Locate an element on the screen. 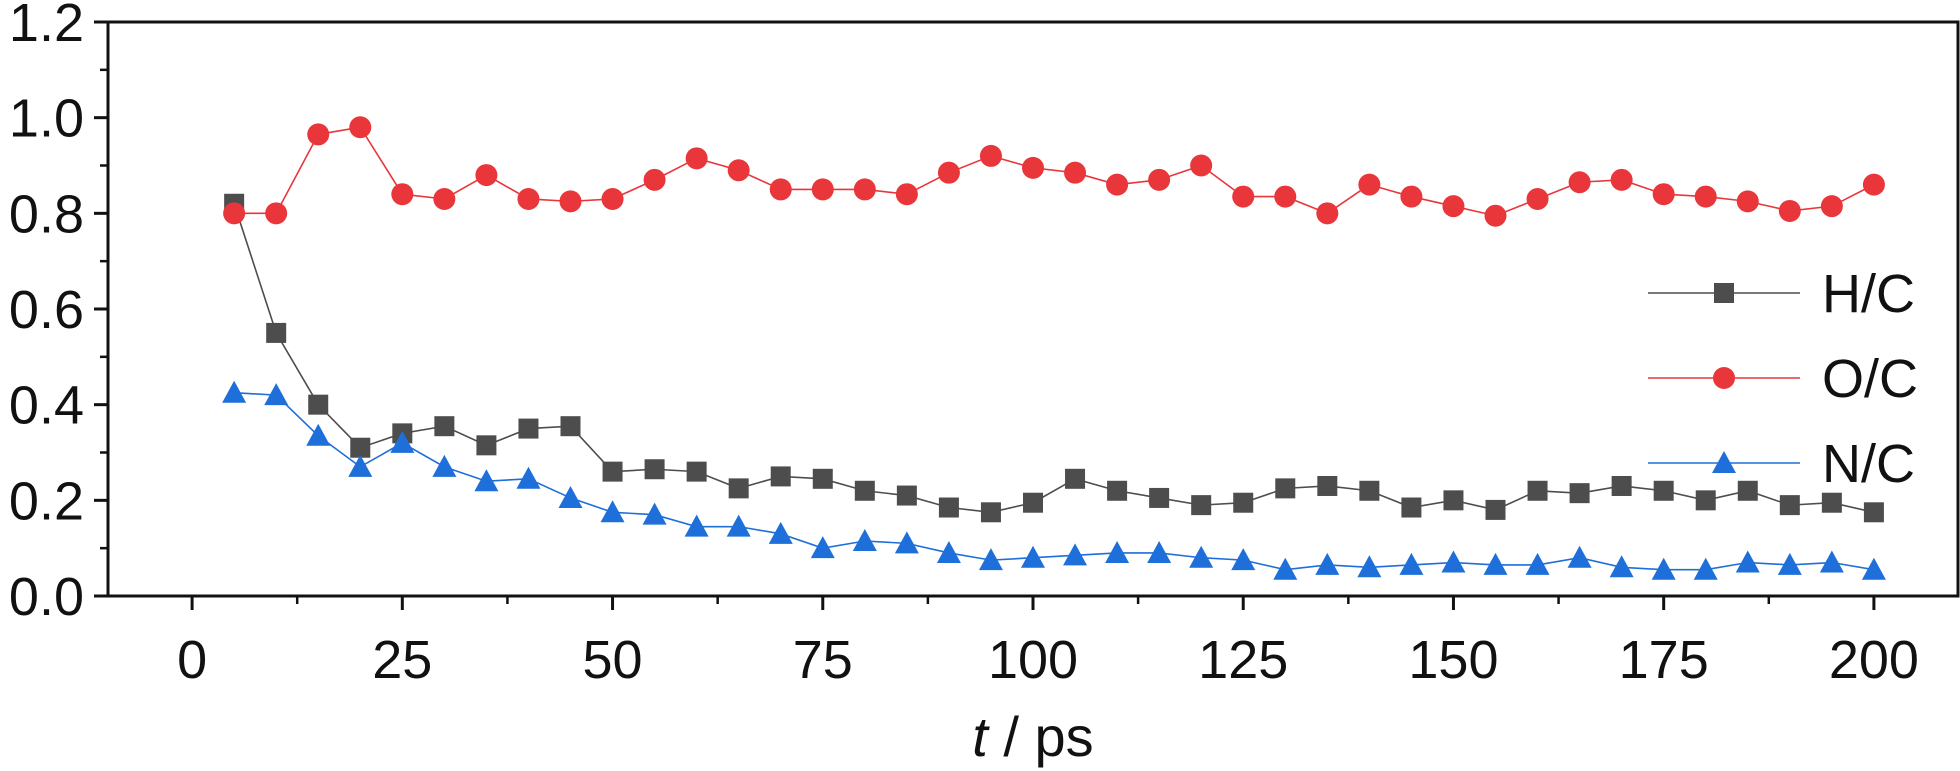 Image resolution: width=1960 pixels, height=771 pixels. legend-label: O/C is located at coordinates (1870, 379).